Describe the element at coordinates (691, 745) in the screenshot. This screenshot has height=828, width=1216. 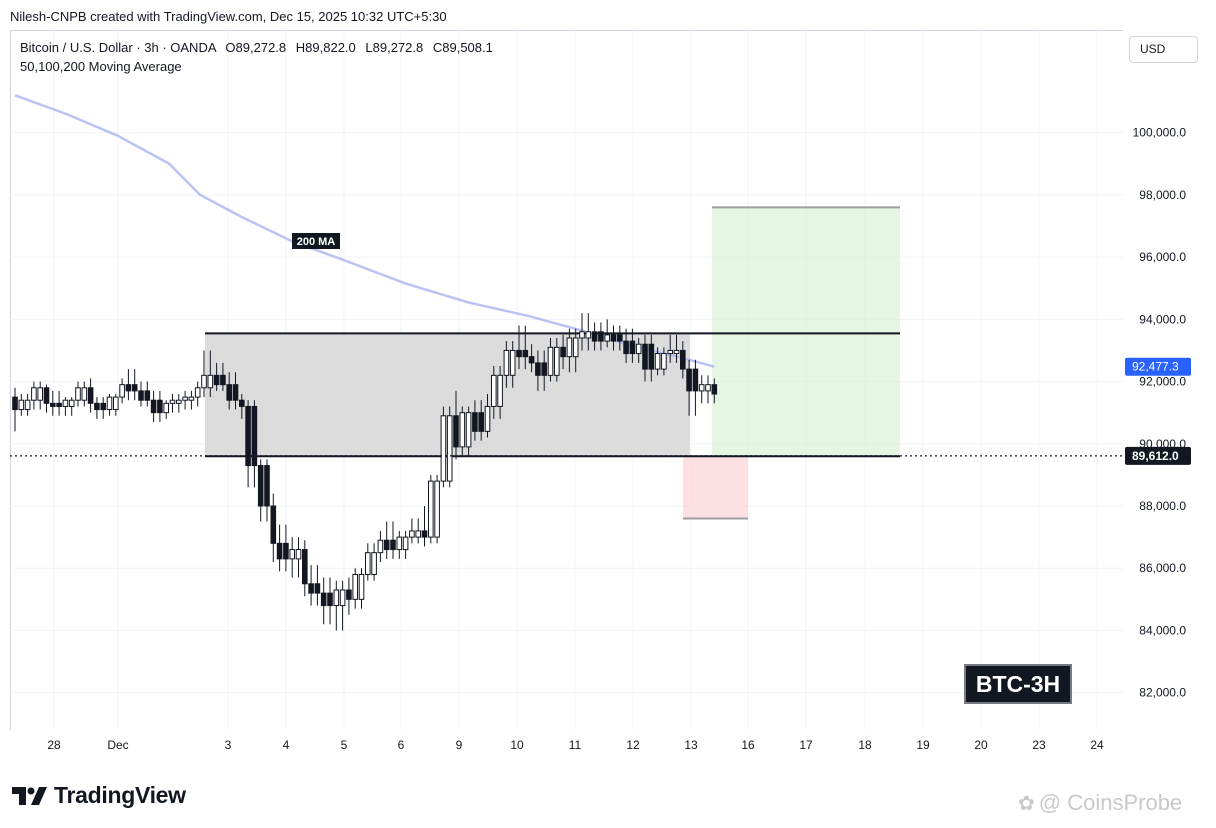
I see `time-tick-label: 13` at that location.